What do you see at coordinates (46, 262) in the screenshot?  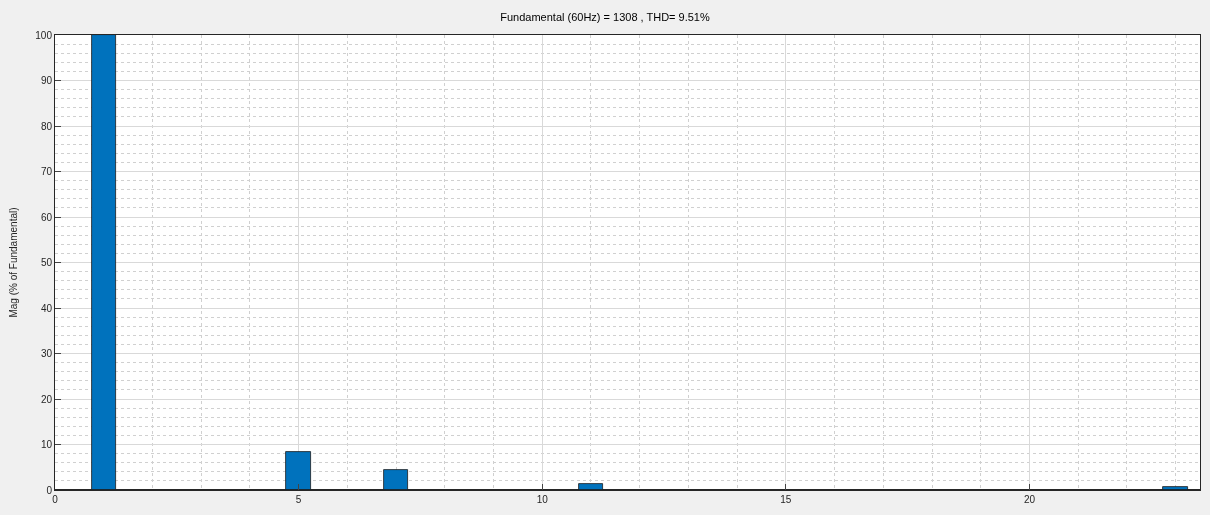 I see `y-tick-label: 50` at bounding box center [46, 262].